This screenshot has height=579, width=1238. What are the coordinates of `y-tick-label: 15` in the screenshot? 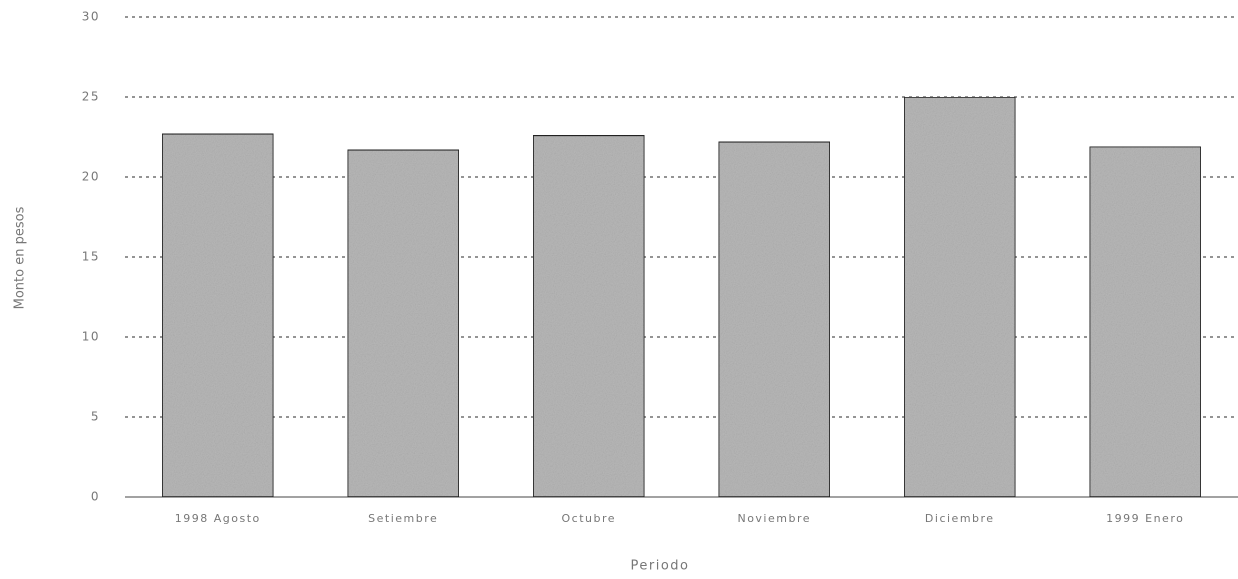 It's located at (91, 257).